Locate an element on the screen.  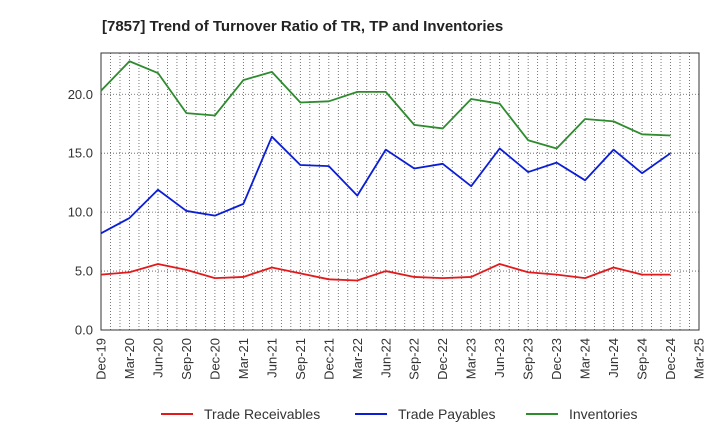
x-tick-label: Mar-22 is located at coordinates (357, 358).